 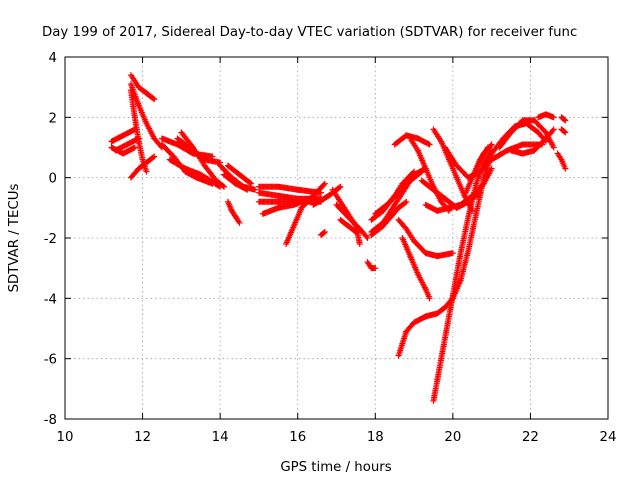 I want to click on y-tick-label: 4, so click(x=53, y=58).